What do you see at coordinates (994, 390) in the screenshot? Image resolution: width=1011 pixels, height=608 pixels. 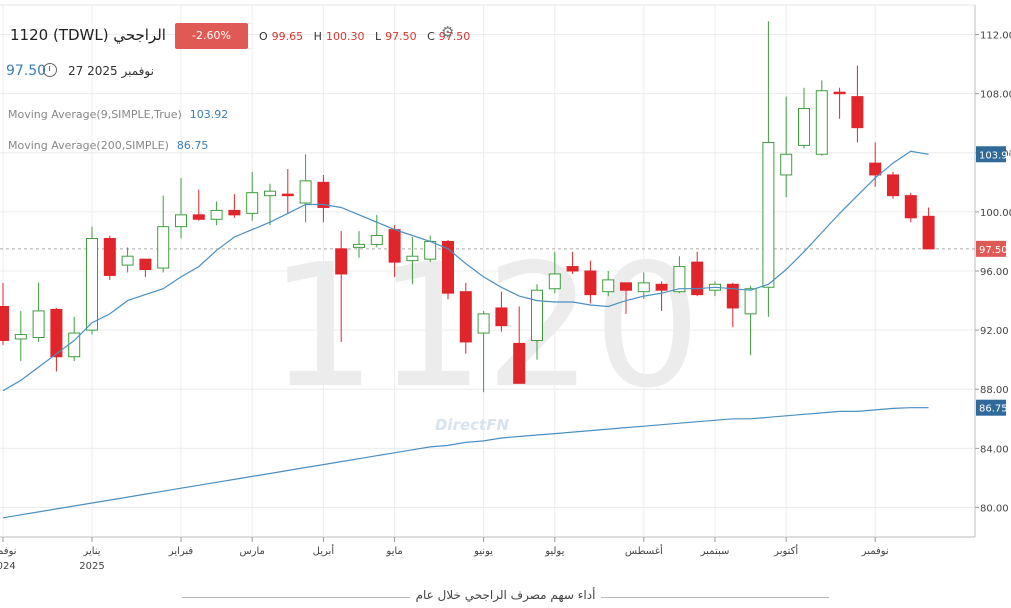 I see `y-tick-label: 88.00` at bounding box center [994, 390].